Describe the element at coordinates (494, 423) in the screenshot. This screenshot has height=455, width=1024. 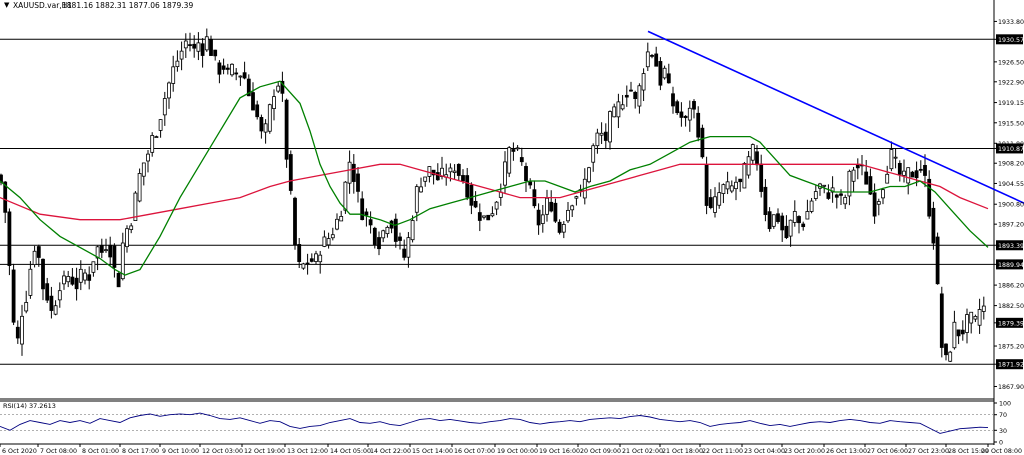
I see `rsi-line` at that location.